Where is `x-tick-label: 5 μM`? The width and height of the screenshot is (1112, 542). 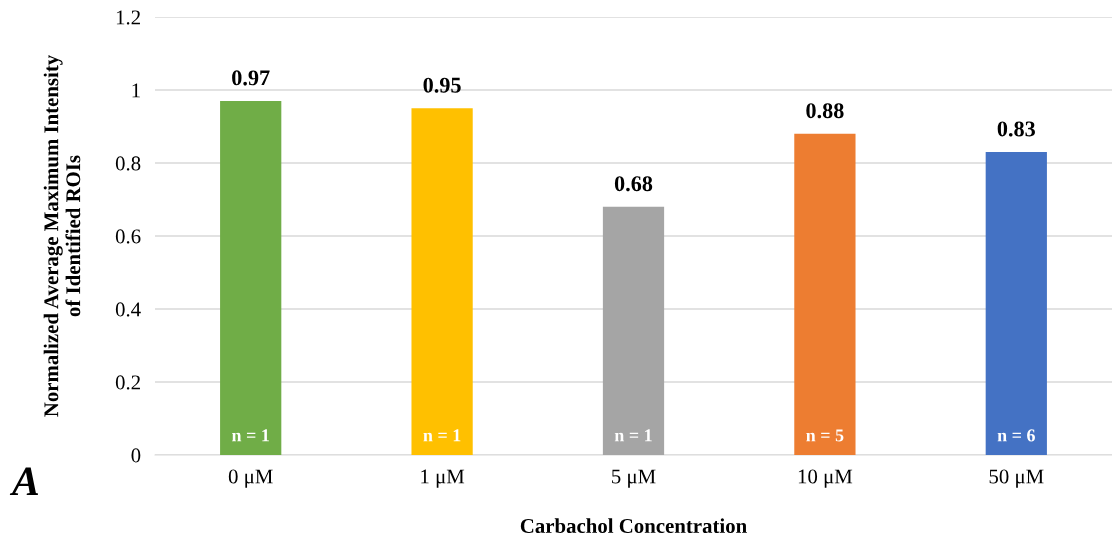
x-tick-label: 5 μM is located at coordinates (634, 478).